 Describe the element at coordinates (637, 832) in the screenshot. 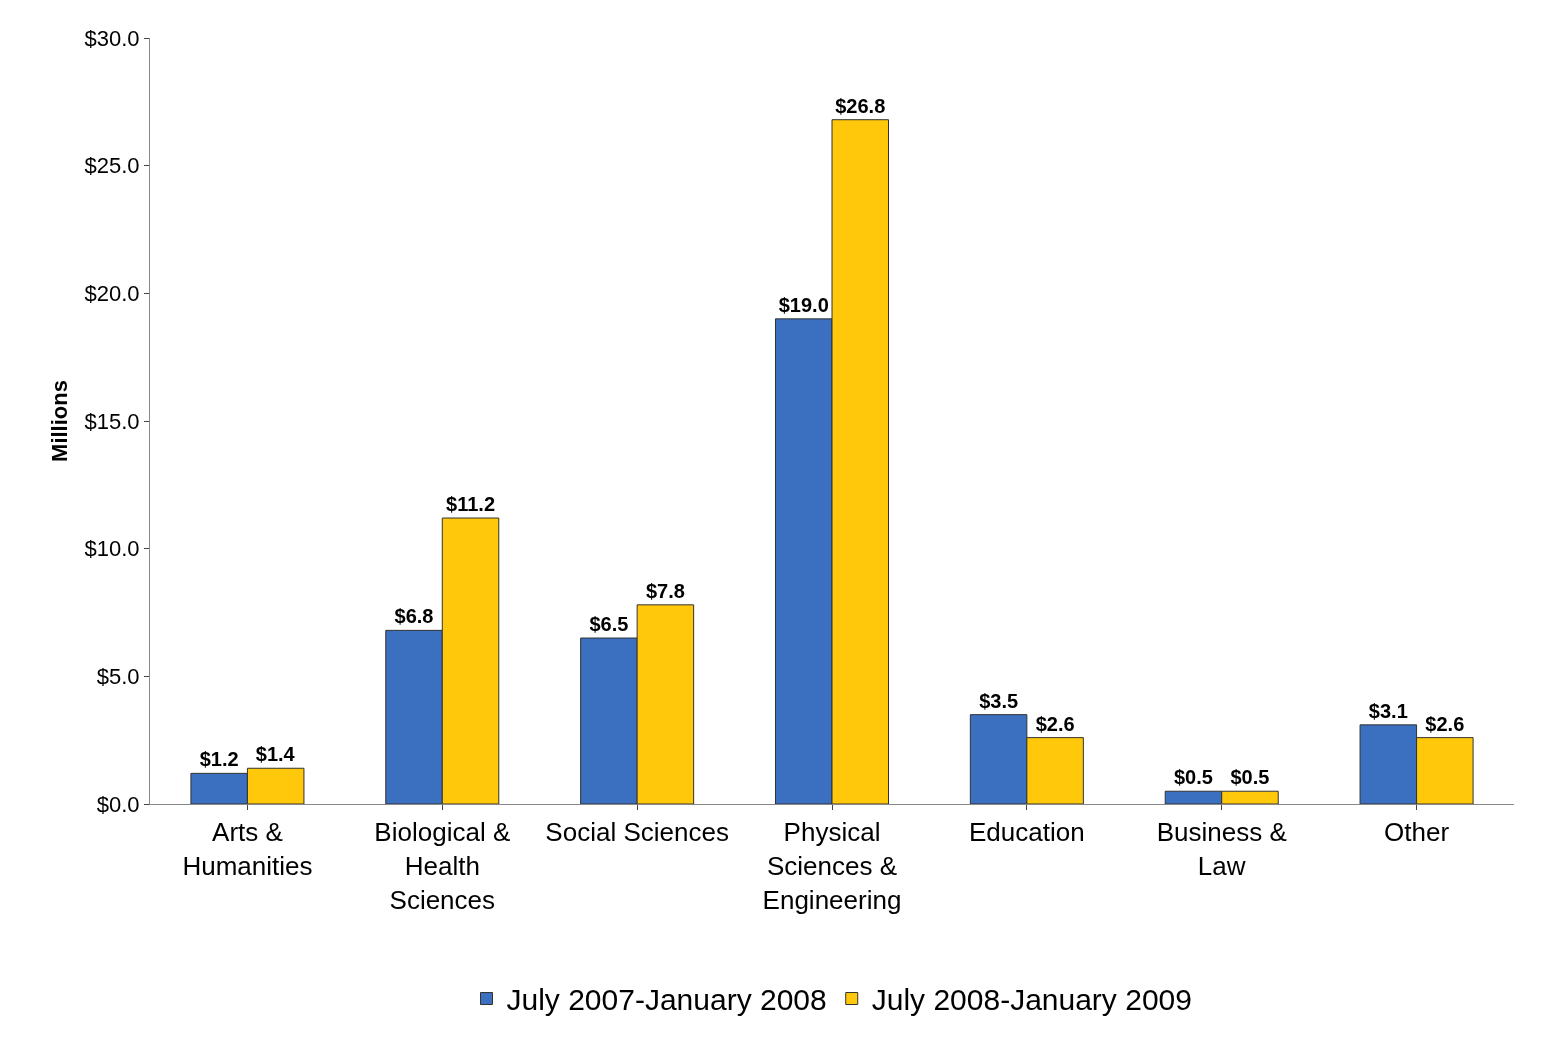

I see `x-tick-label: Social Sciences` at that location.